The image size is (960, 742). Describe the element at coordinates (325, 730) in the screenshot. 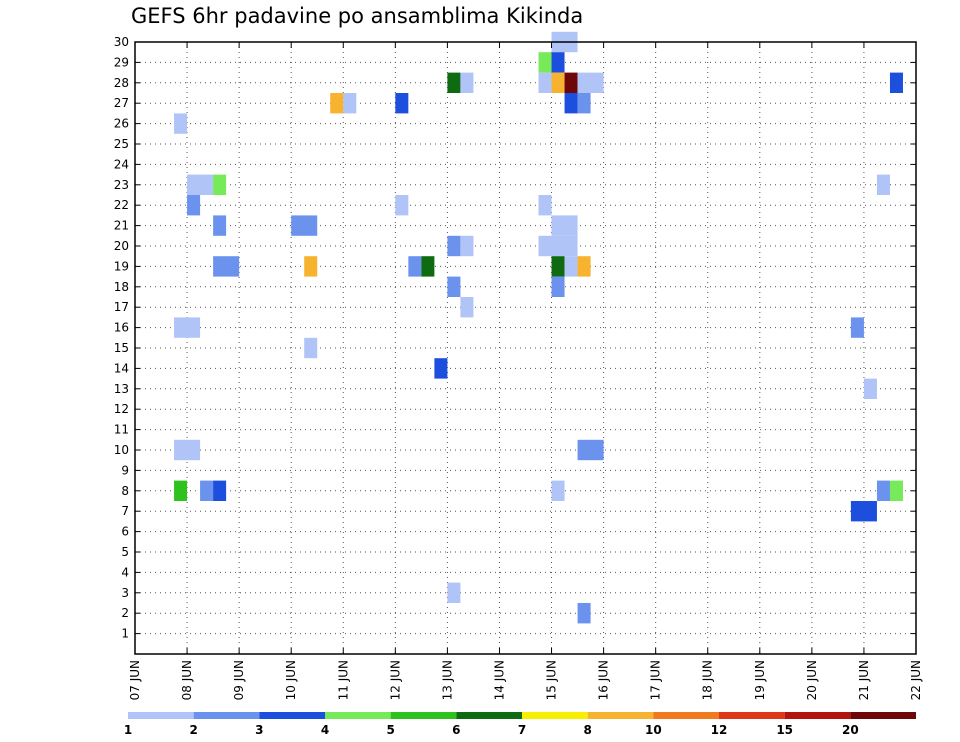

I see `colorbar-label: 4` at that location.